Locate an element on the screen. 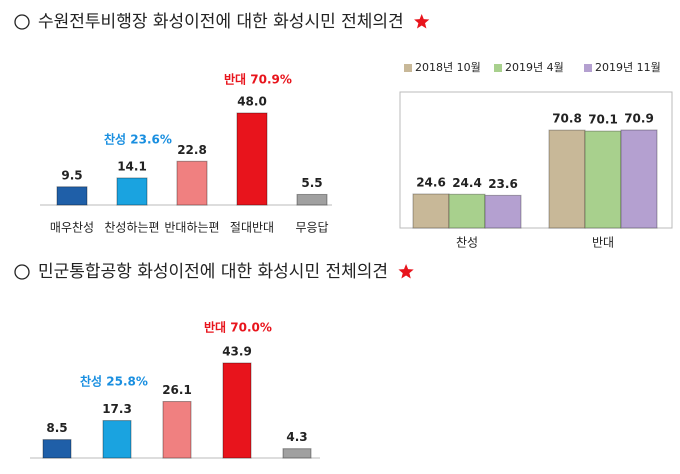 The image size is (680, 474). value-label: 8.5 is located at coordinates (56, 428).